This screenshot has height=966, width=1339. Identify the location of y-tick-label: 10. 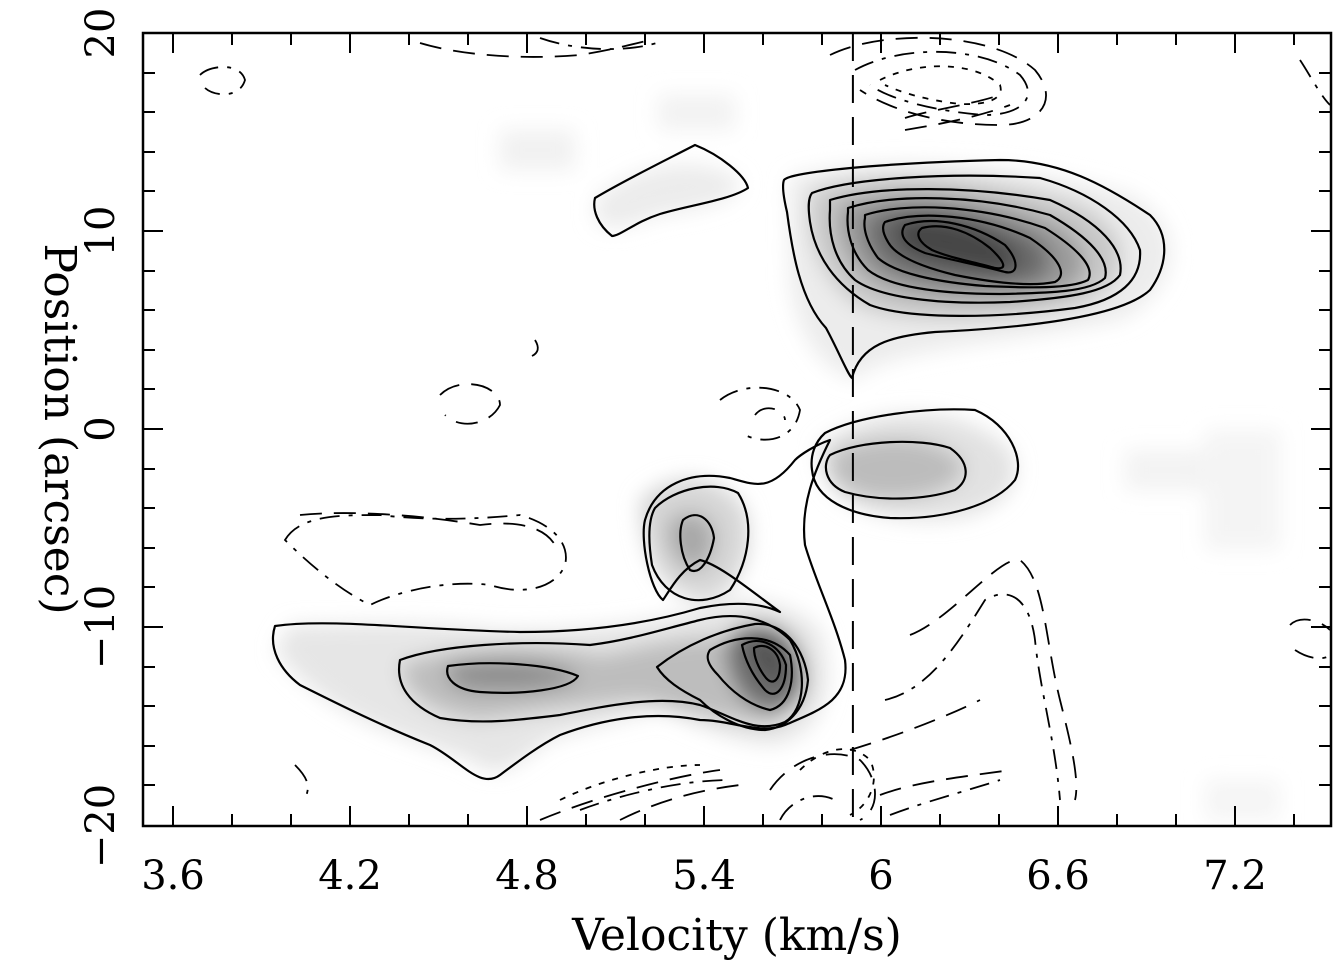
(101, 231).